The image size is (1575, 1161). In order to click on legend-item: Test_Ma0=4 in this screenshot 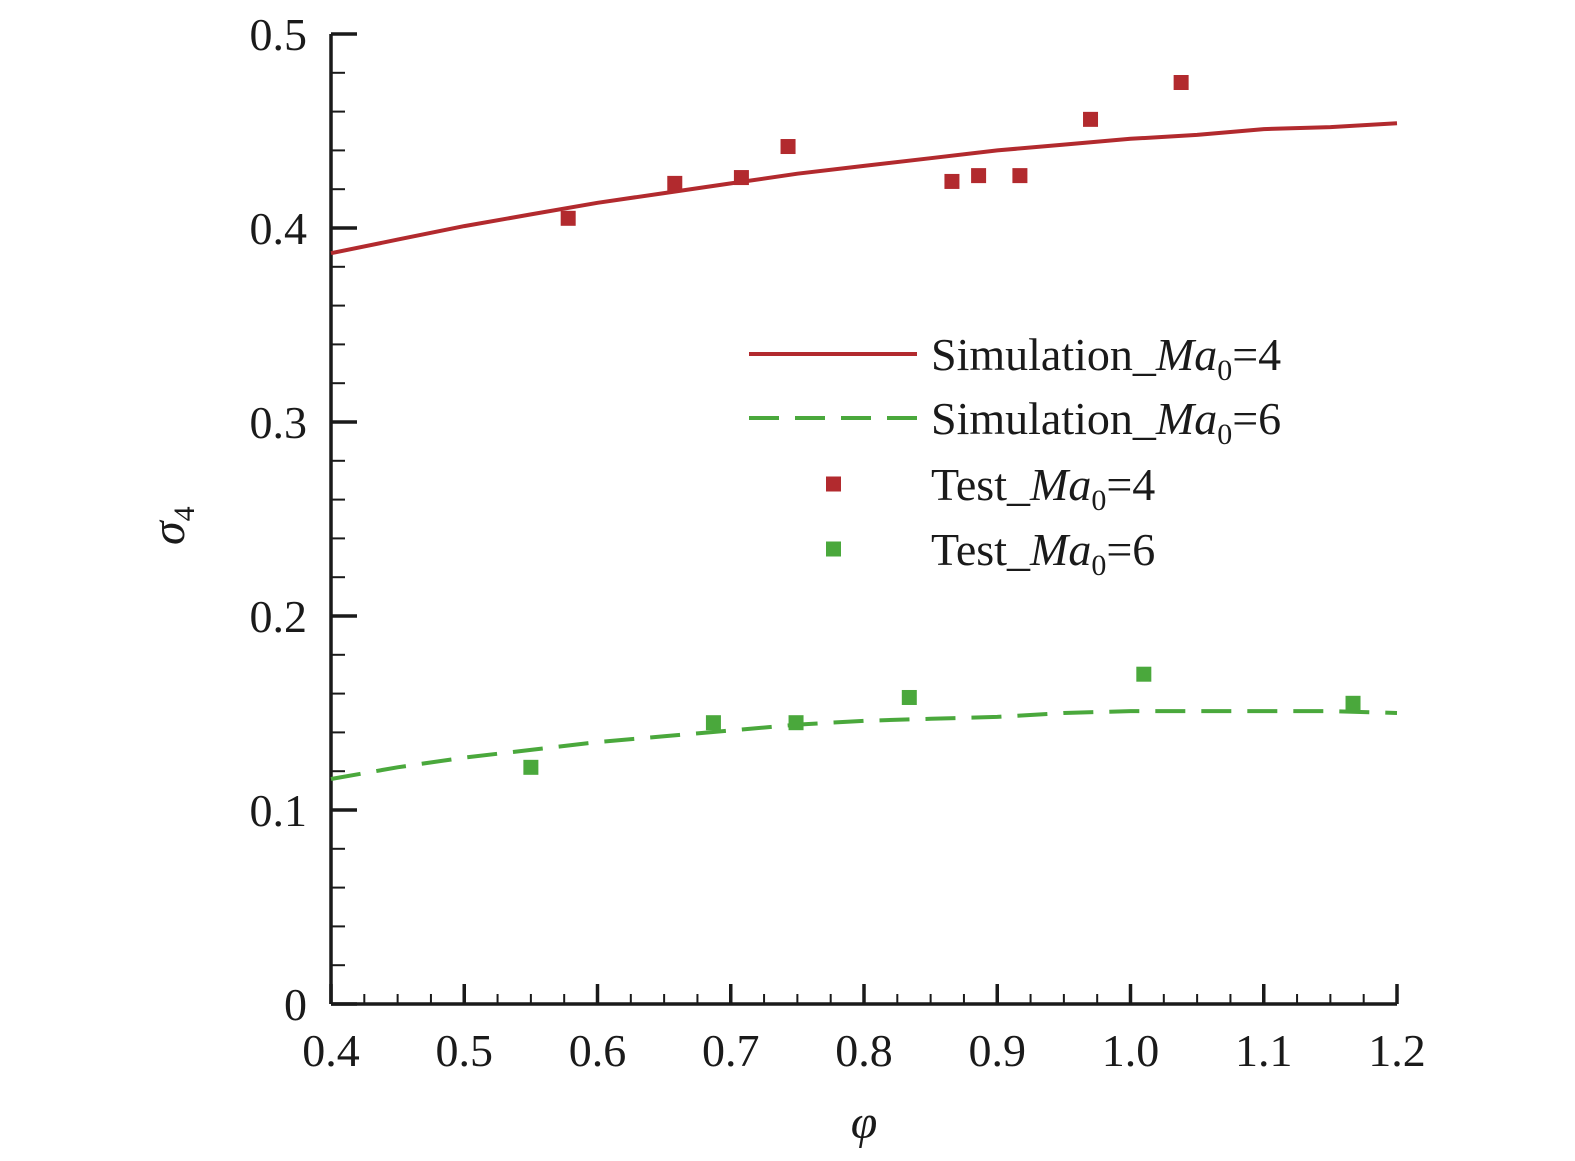, I will do `click(990, 488)`.